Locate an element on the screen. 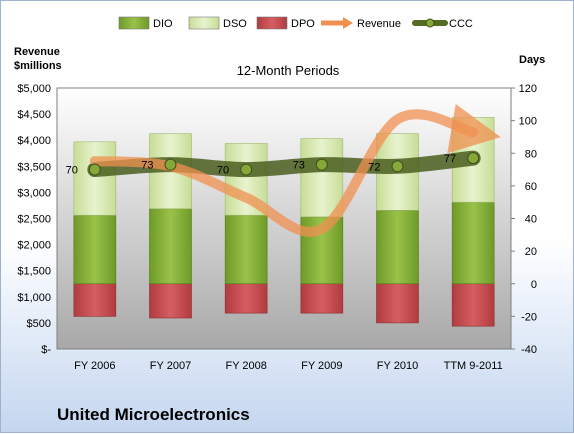 Image resolution: width=574 pixels, height=434 pixels. legend-ccc-marker is located at coordinates (430, 23).